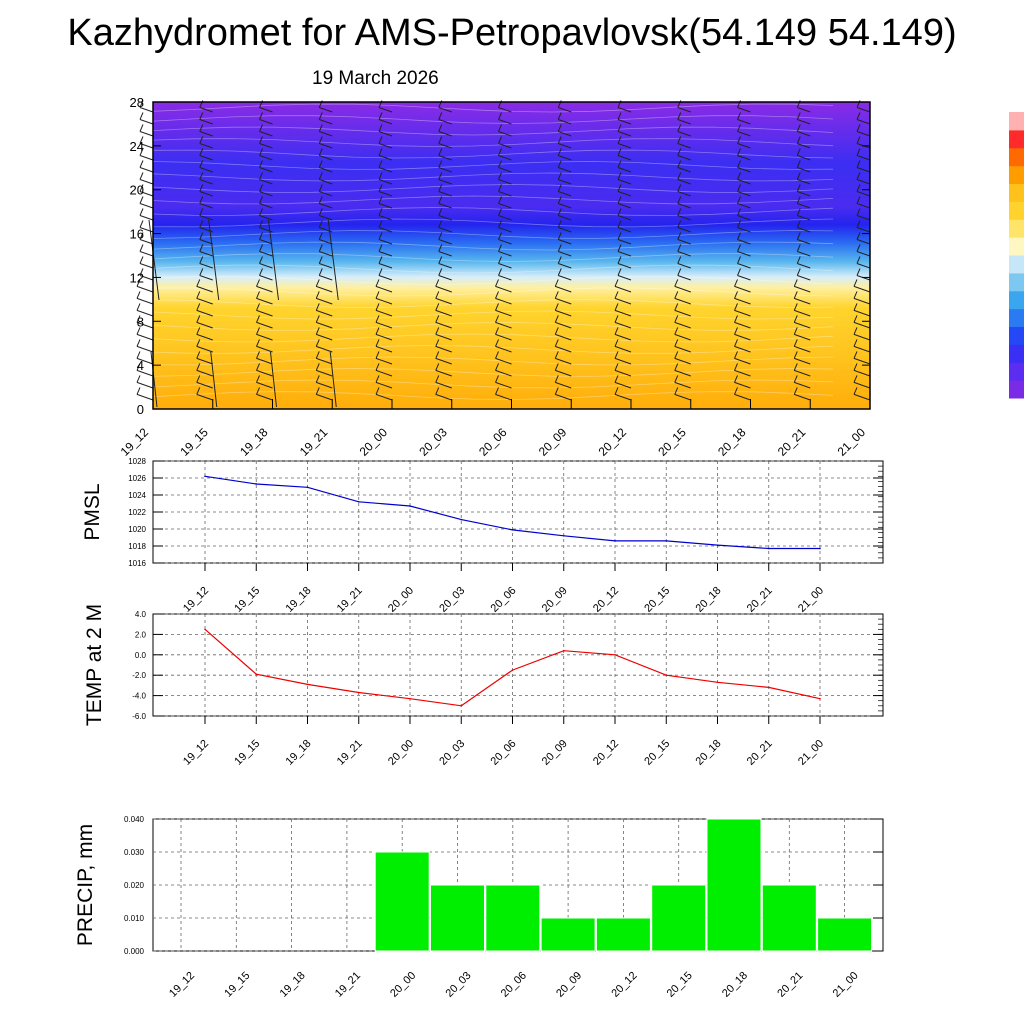  I want to click on x-tick-label: 20_15, so click(657, 600).